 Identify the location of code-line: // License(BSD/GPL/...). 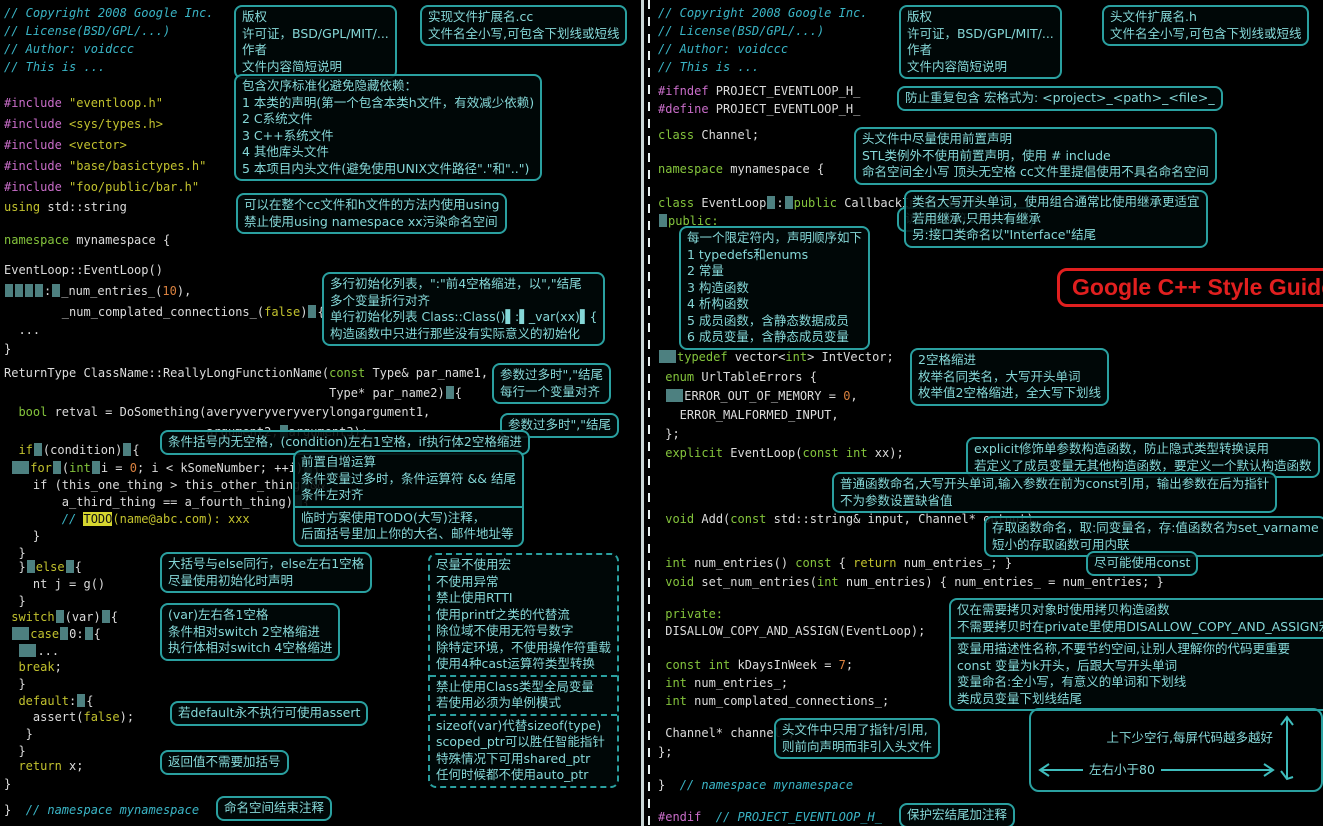
(87, 31).